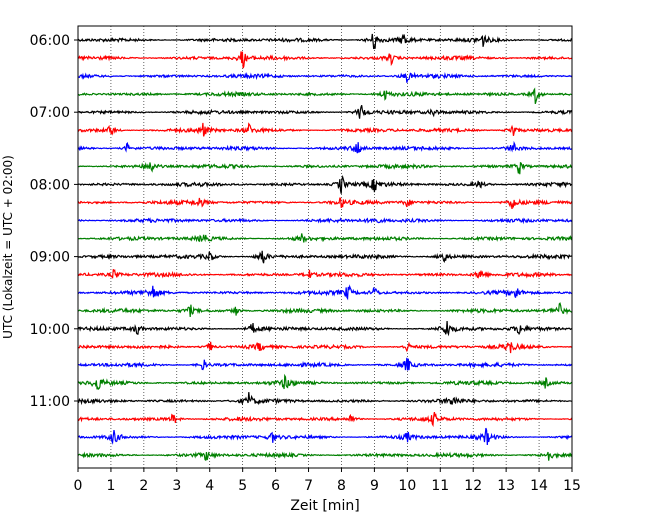 The width and height of the screenshot is (650, 520). Describe the element at coordinates (407, 486) in the screenshot. I see `x-tick-label: 10` at that location.